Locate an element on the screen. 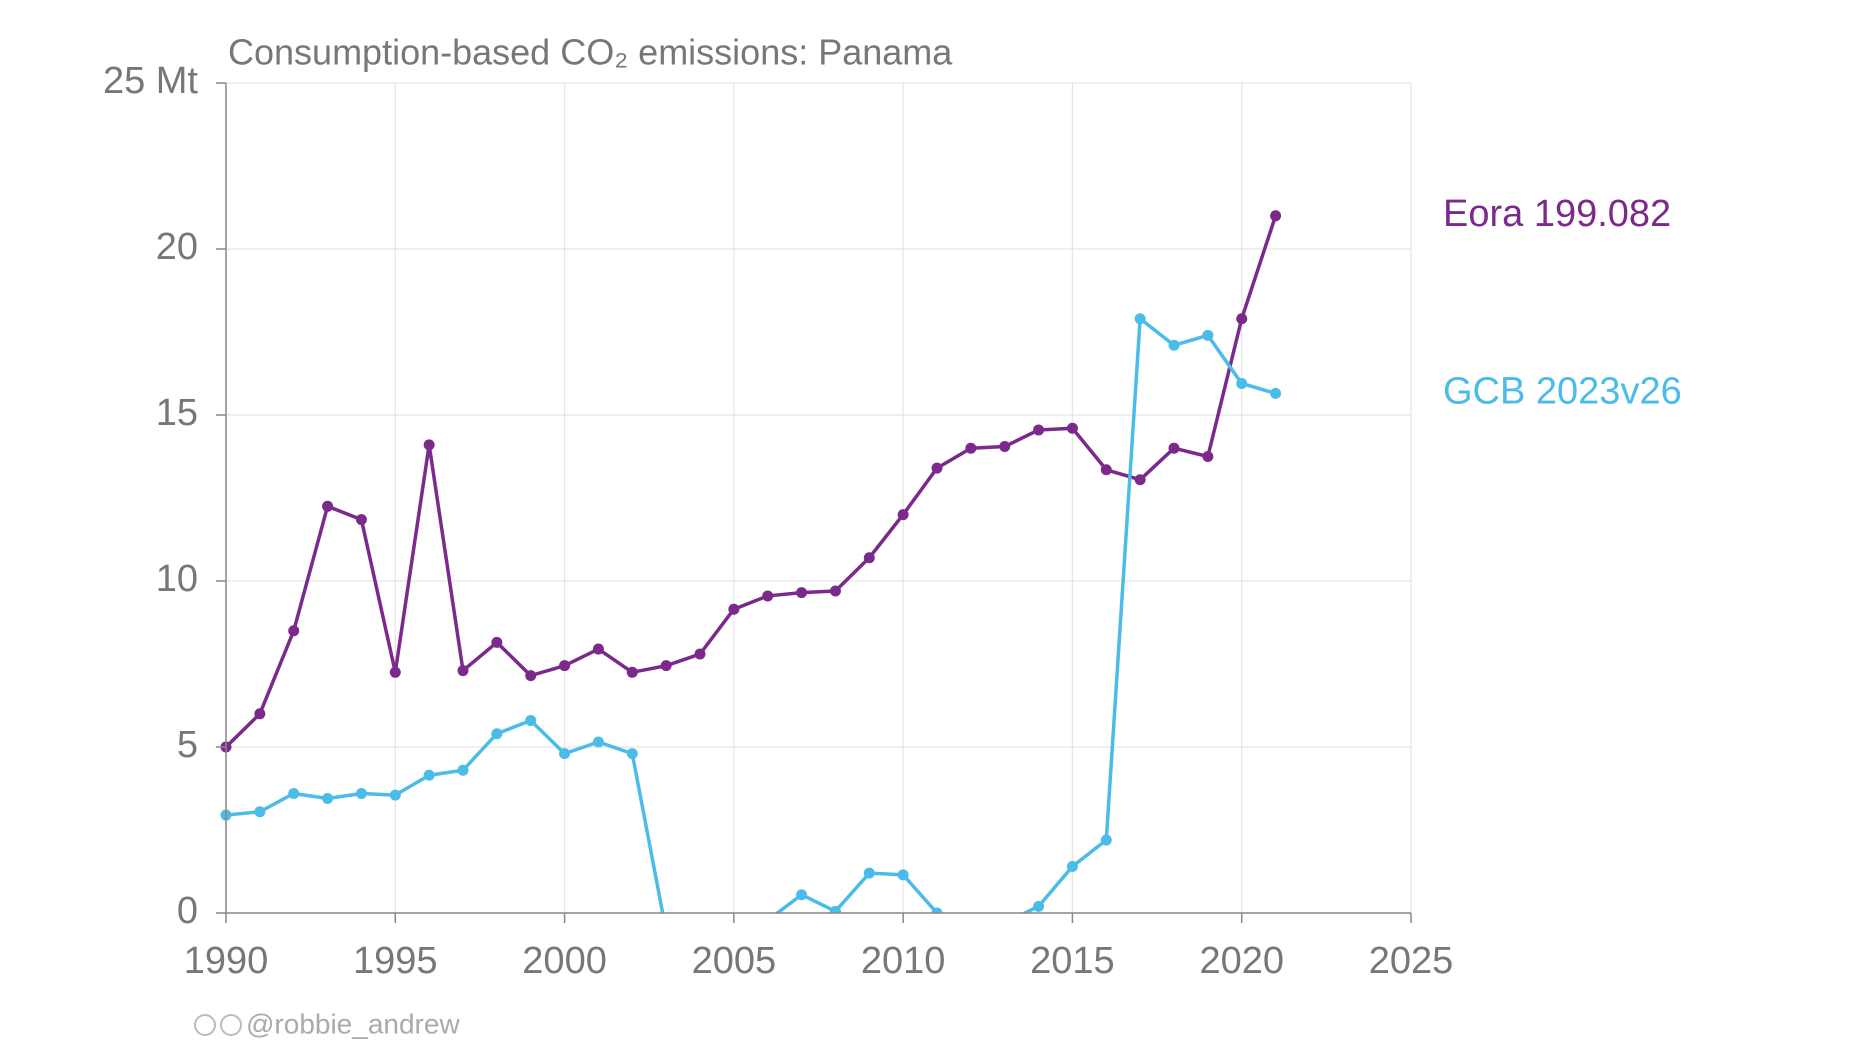 This screenshot has width=1852, height=1042. y-tick-label: 25 Mt is located at coordinates (150, 81).